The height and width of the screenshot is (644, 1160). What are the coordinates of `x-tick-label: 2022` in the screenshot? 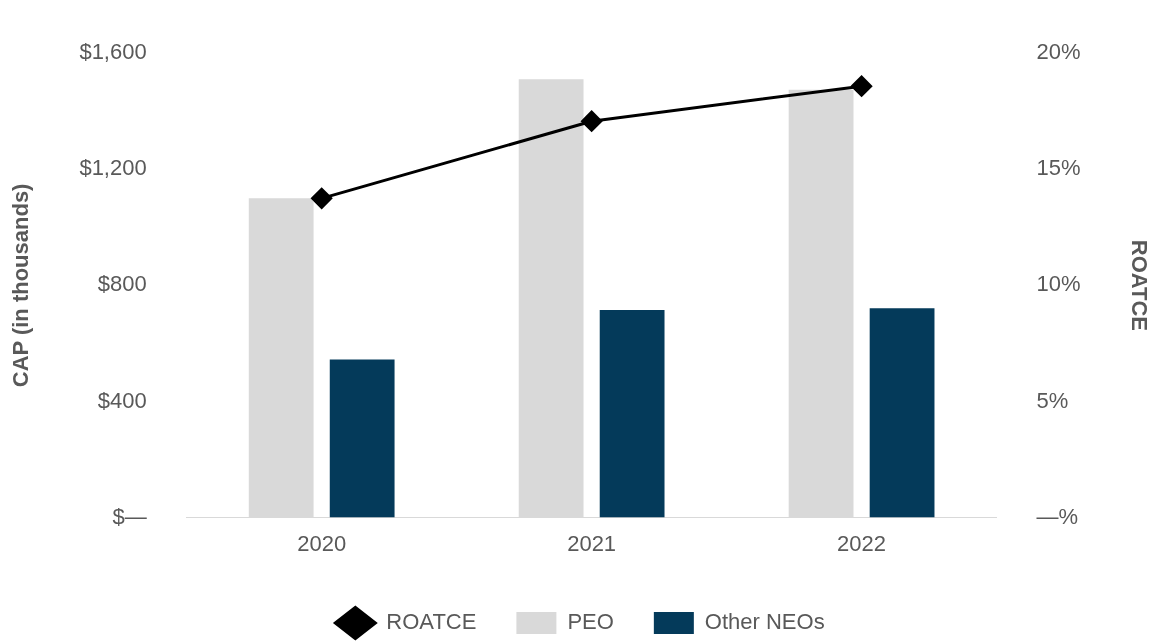 It's located at (862, 543).